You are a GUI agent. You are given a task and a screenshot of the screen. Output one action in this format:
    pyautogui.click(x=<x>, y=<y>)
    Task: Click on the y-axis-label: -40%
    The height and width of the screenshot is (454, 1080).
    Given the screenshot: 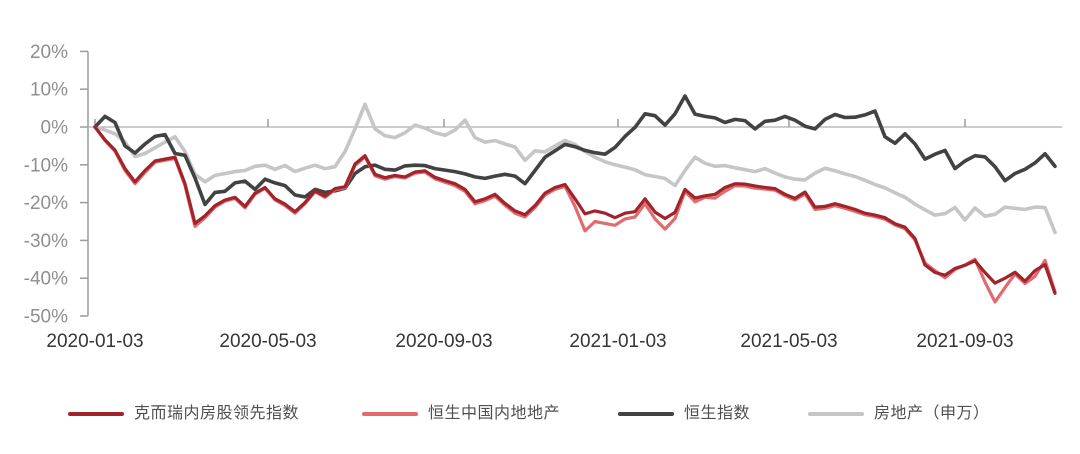 What is the action you would take?
    pyautogui.click(x=46, y=279)
    